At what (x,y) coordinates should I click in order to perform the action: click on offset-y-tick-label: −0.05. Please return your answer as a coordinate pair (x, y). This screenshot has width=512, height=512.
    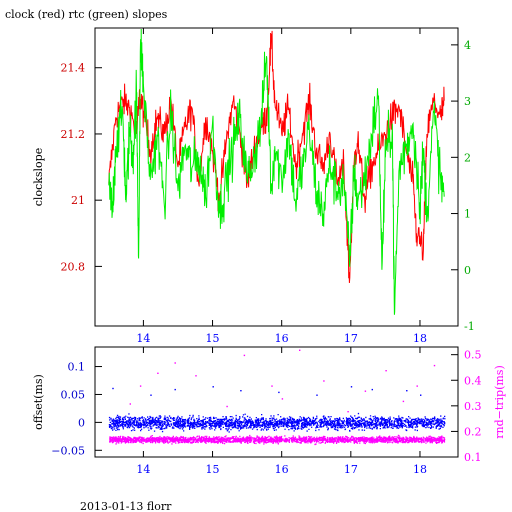
    Looking at the image, I should click on (68, 450).